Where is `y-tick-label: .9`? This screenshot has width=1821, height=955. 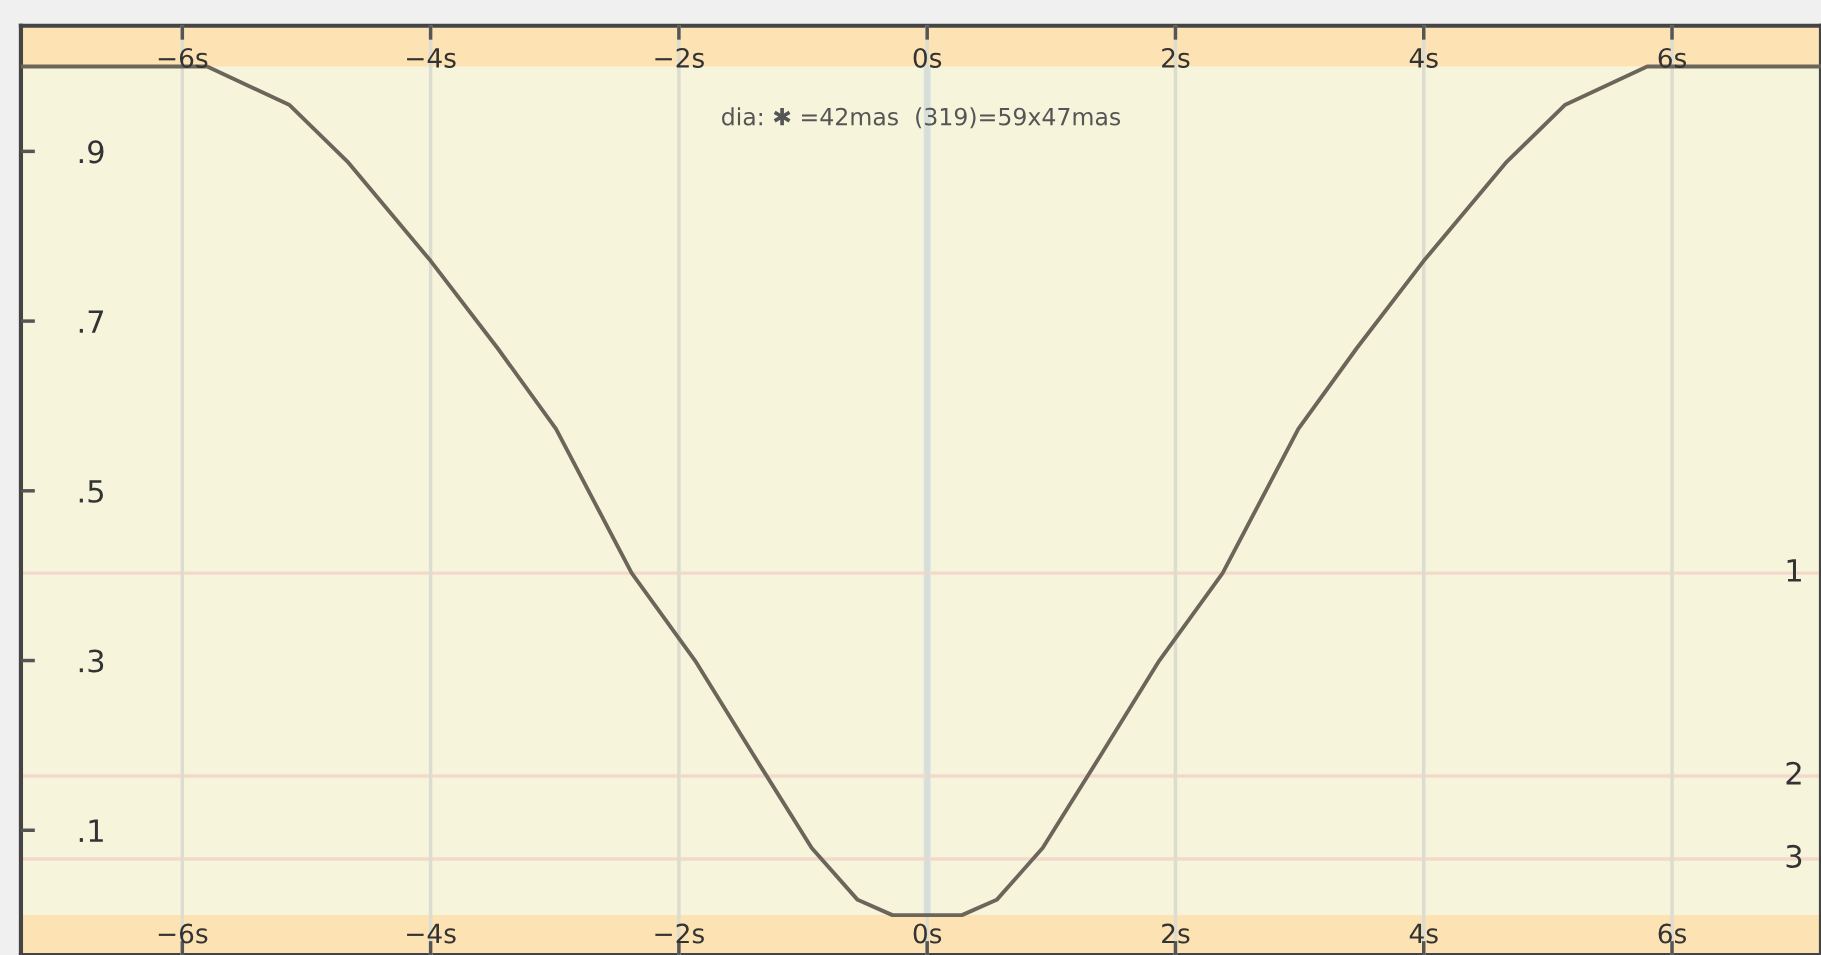
y-tick-label: .9 is located at coordinates (91, 152).